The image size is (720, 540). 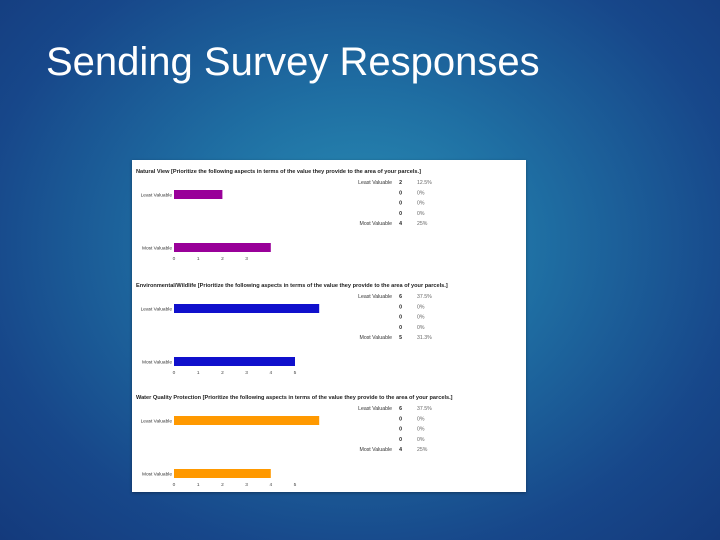 I want to click on slide-title: Sending Survey Responses, so click(x=293, y=62).